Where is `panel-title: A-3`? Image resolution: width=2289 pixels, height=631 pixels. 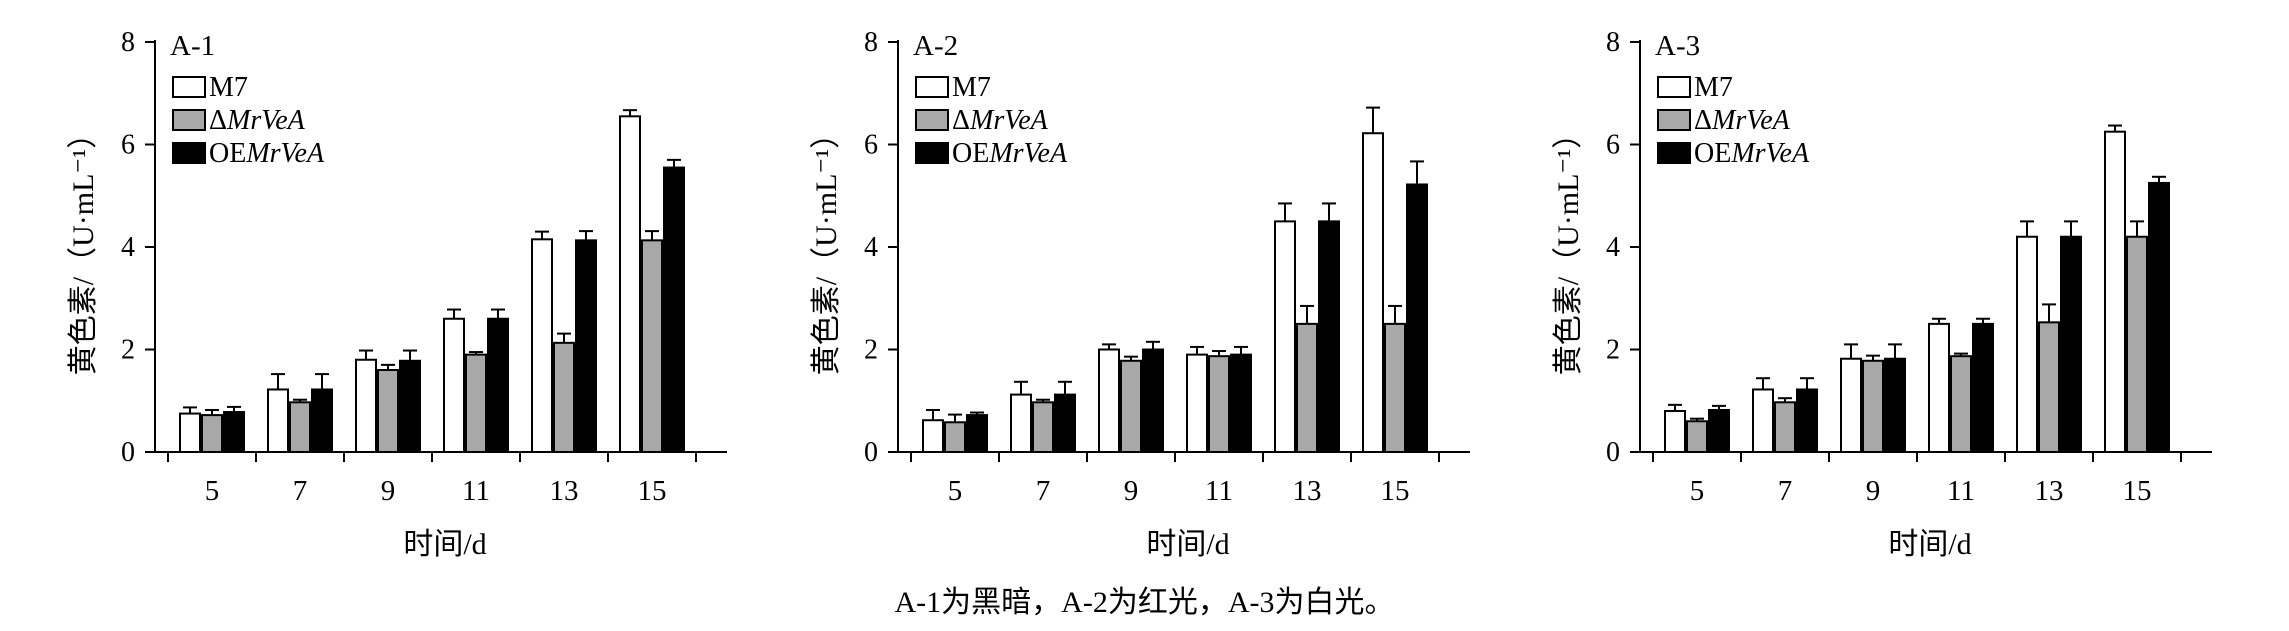 panel-title: A-3 is located at coordinates (1677, 46).